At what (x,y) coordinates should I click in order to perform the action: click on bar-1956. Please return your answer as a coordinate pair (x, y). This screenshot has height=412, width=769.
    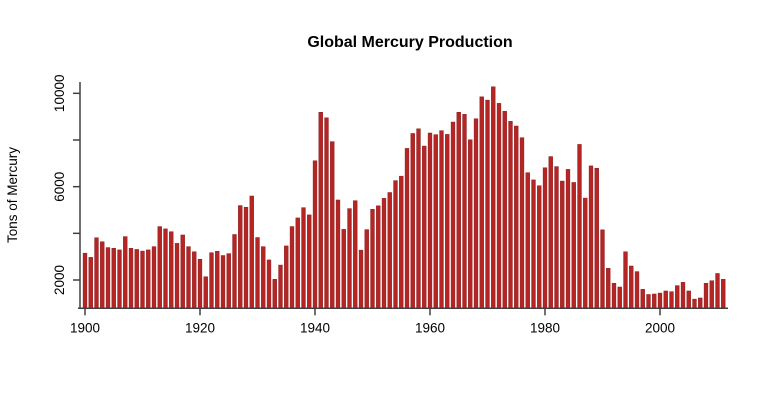
    Looking at the image, I should click on (407, 228).